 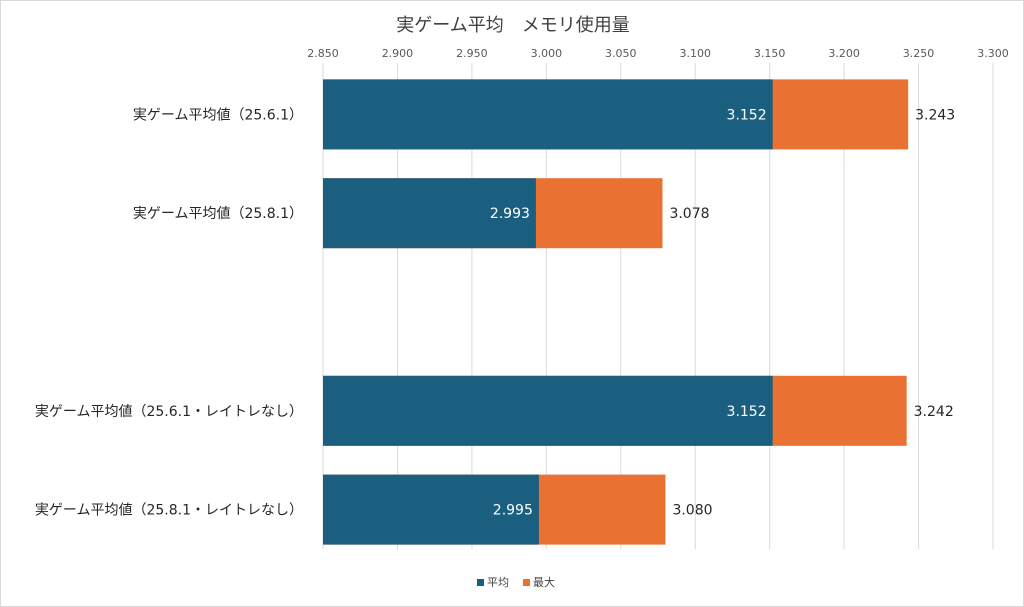 What do you see at coordinates (398, 53) in the screenshot?
I see `x-tick-label: 2.900` at bounding box center [398, 53].